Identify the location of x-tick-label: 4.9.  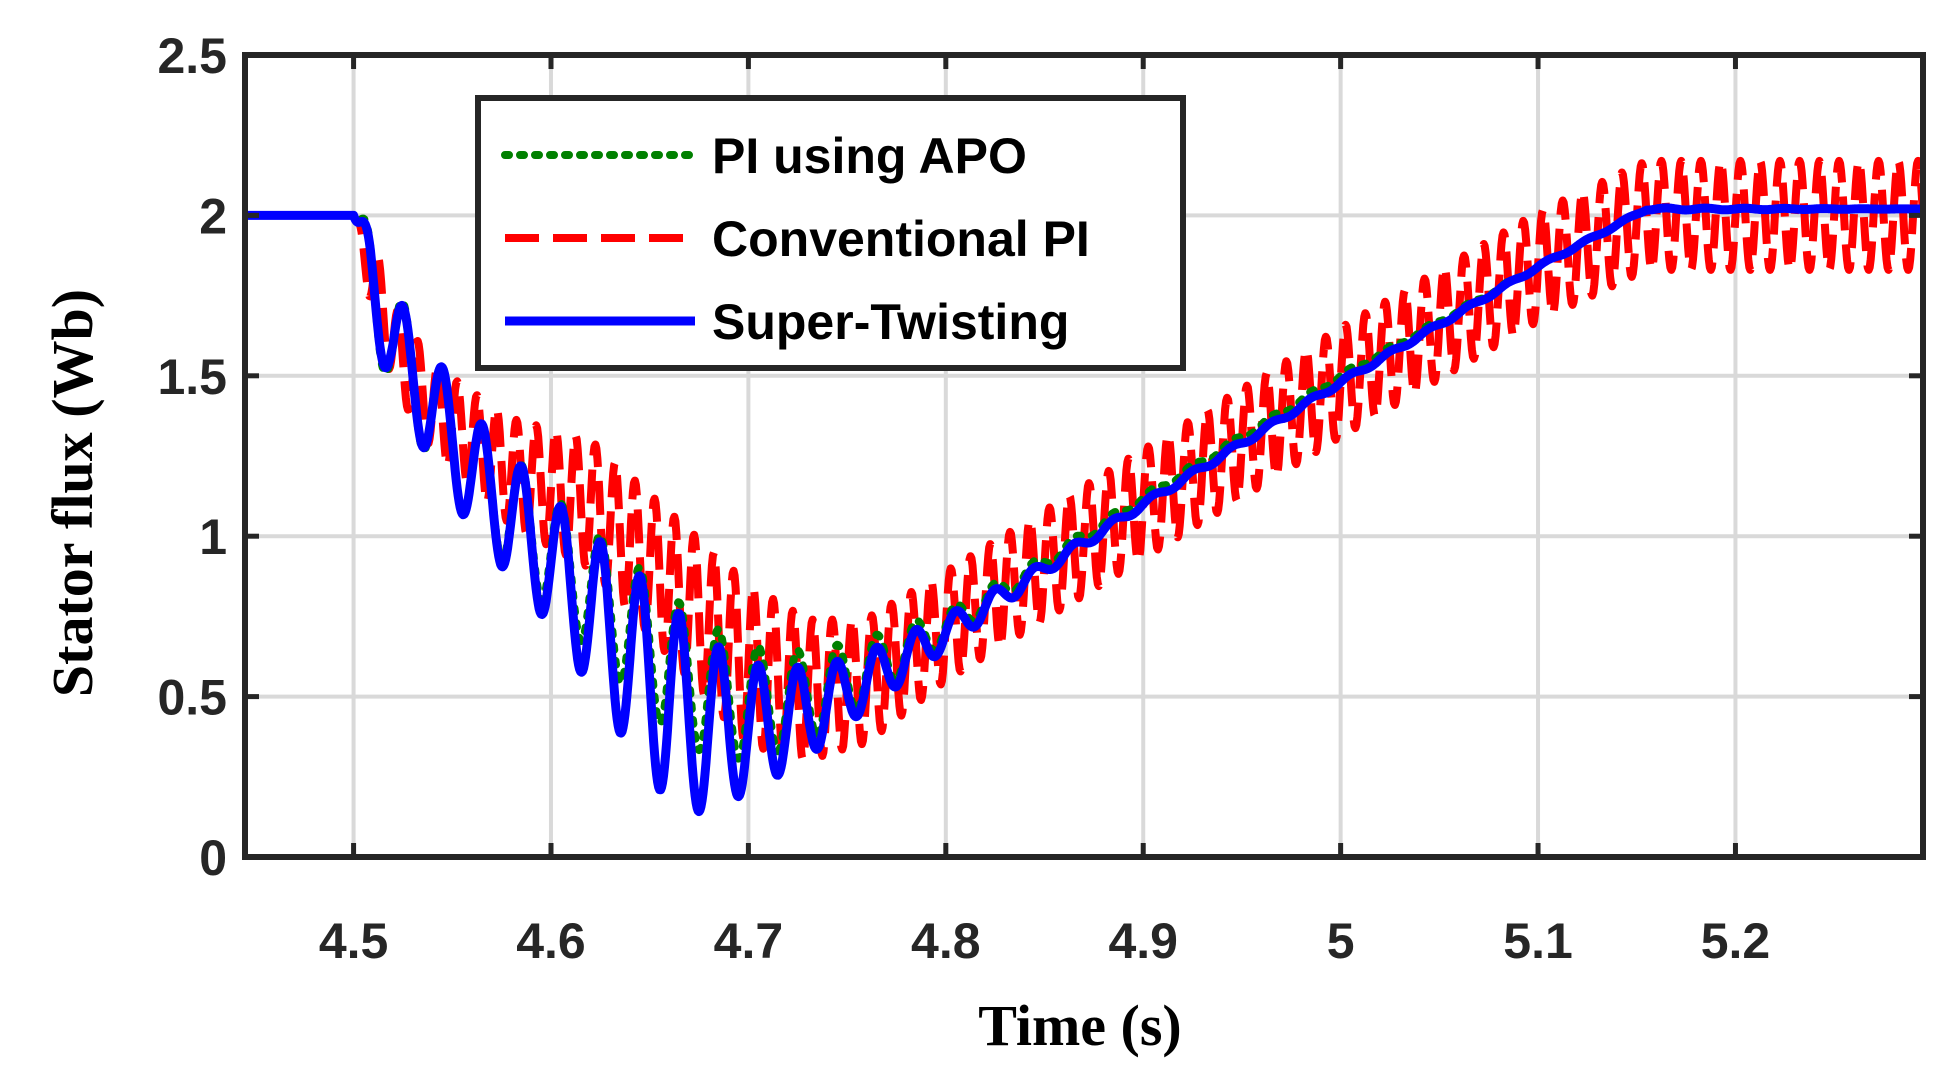
(1143, 941).